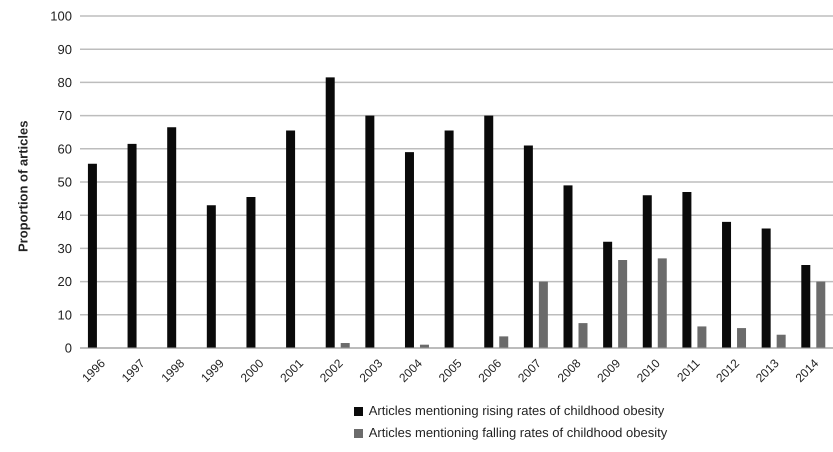  I want to click on y-tick-label: 80, so click(65, 82).